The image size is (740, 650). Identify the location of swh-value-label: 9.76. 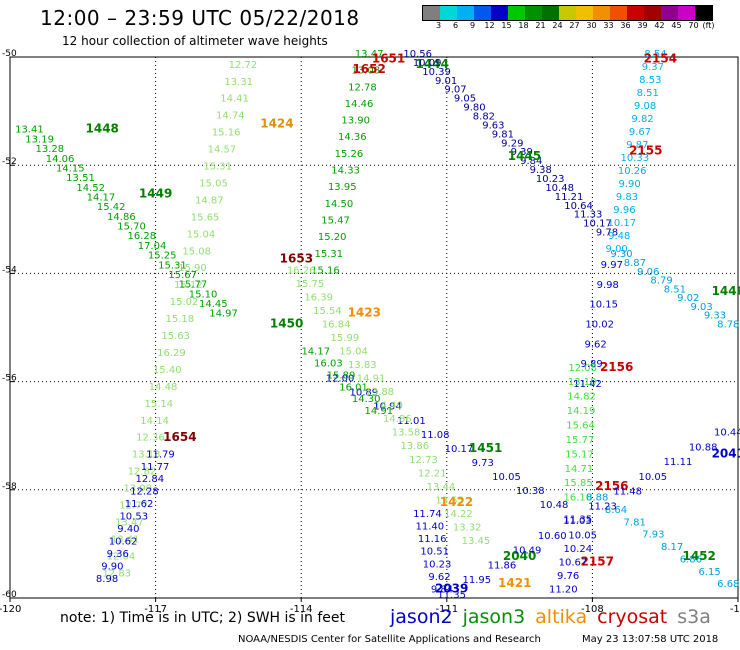
(568, 576).